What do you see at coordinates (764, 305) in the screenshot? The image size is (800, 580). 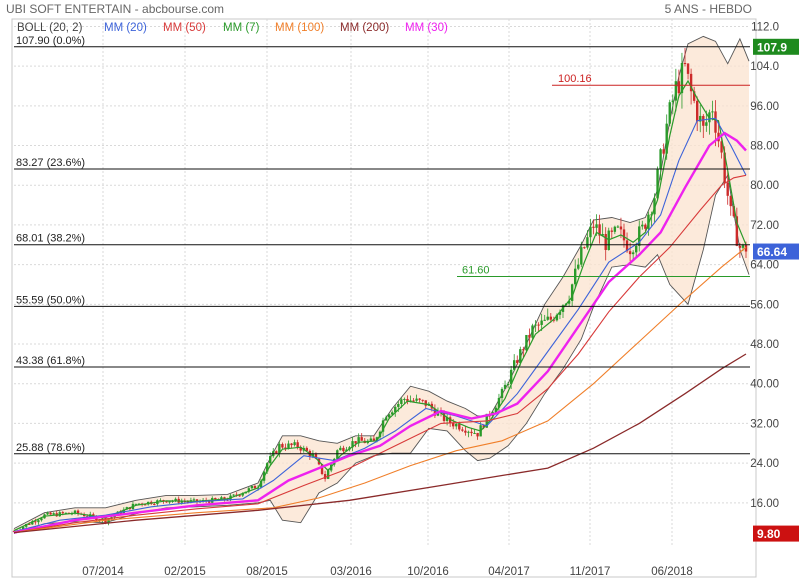 I see `y-tick-label: 56.00` at bounding box center [764, 305].